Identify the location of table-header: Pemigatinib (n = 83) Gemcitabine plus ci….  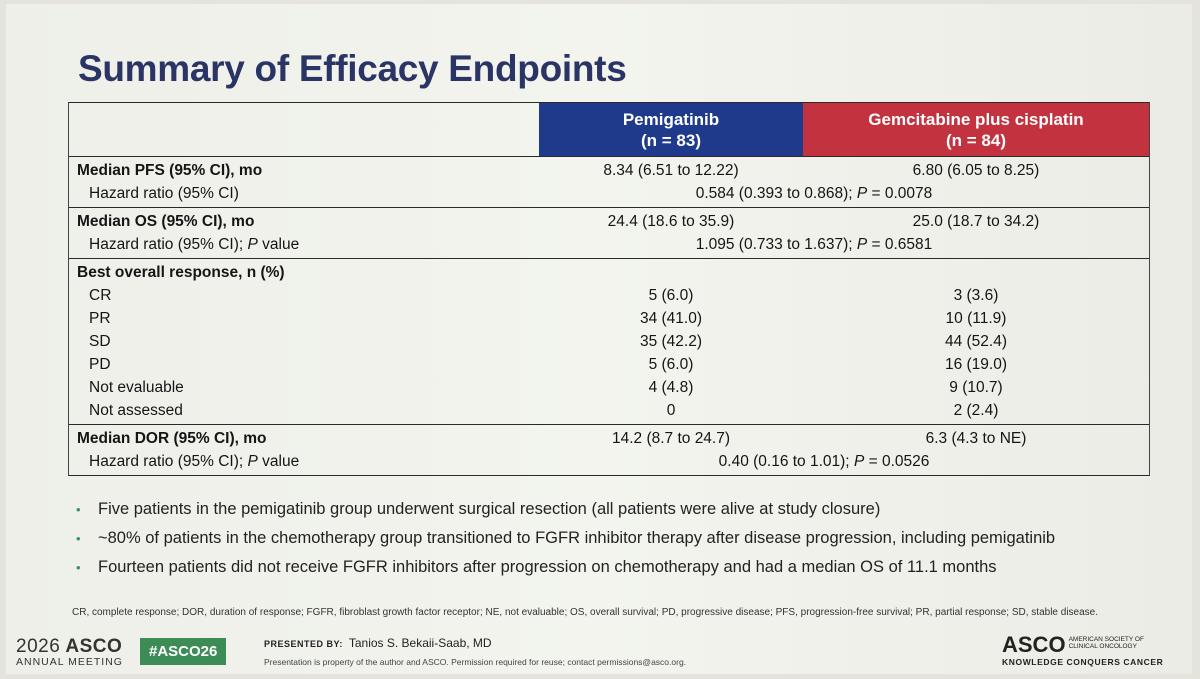
(609, 130).